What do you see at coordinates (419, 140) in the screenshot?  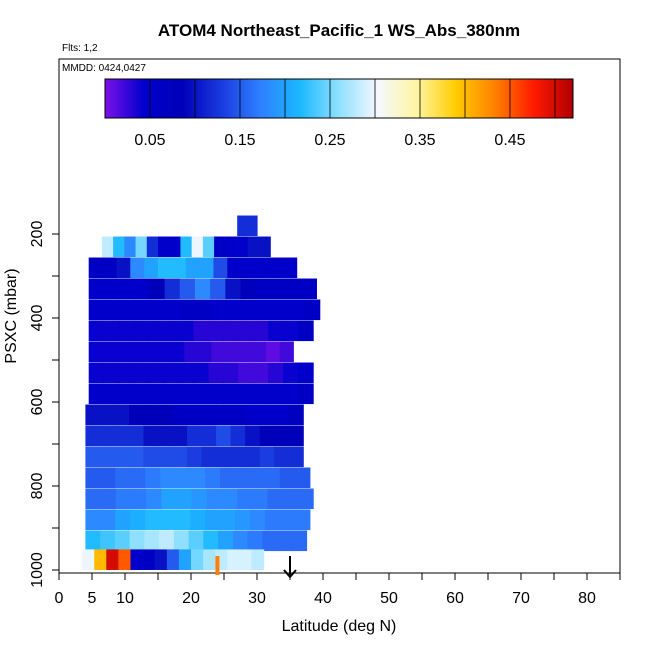 I see `colorbar-tick-label: 0.35` at bounding box center [419, 140].